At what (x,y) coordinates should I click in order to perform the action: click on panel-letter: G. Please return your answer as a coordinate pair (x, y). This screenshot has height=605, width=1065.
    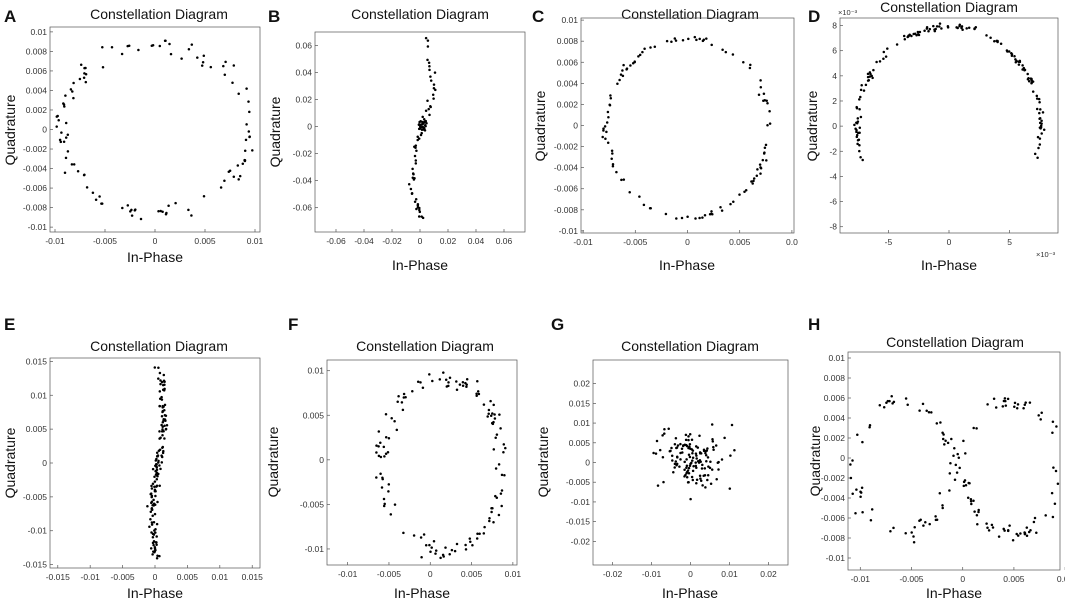
    Looking at the image, I should click on (557, 324).